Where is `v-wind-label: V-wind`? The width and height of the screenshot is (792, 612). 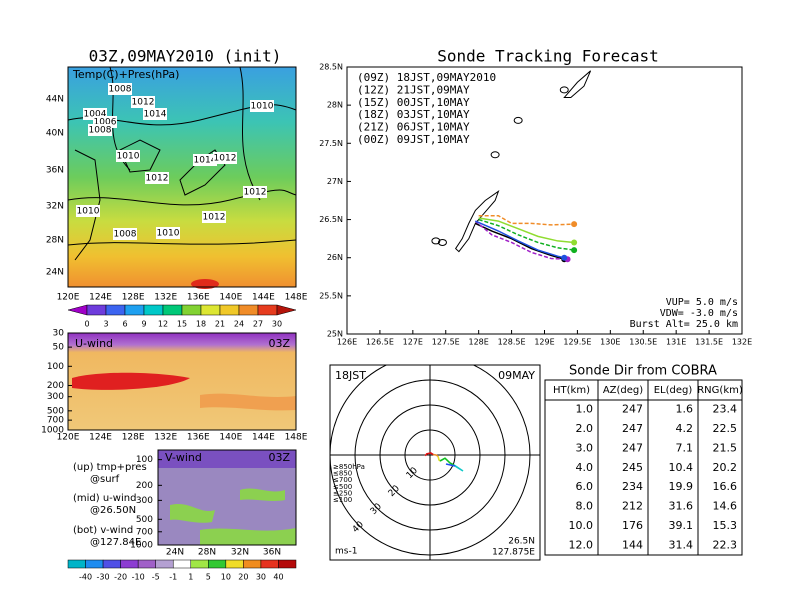 v-wind-label: V-wind is located at coordinates (183, 457).